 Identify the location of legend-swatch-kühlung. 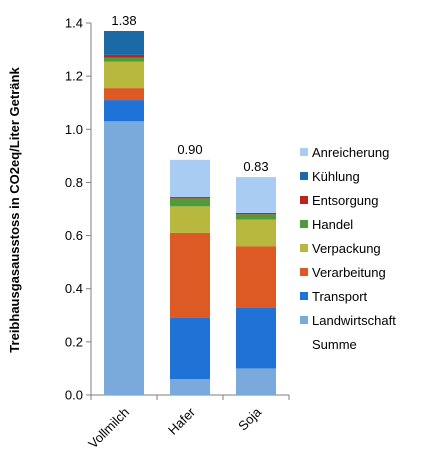
(304, 176).